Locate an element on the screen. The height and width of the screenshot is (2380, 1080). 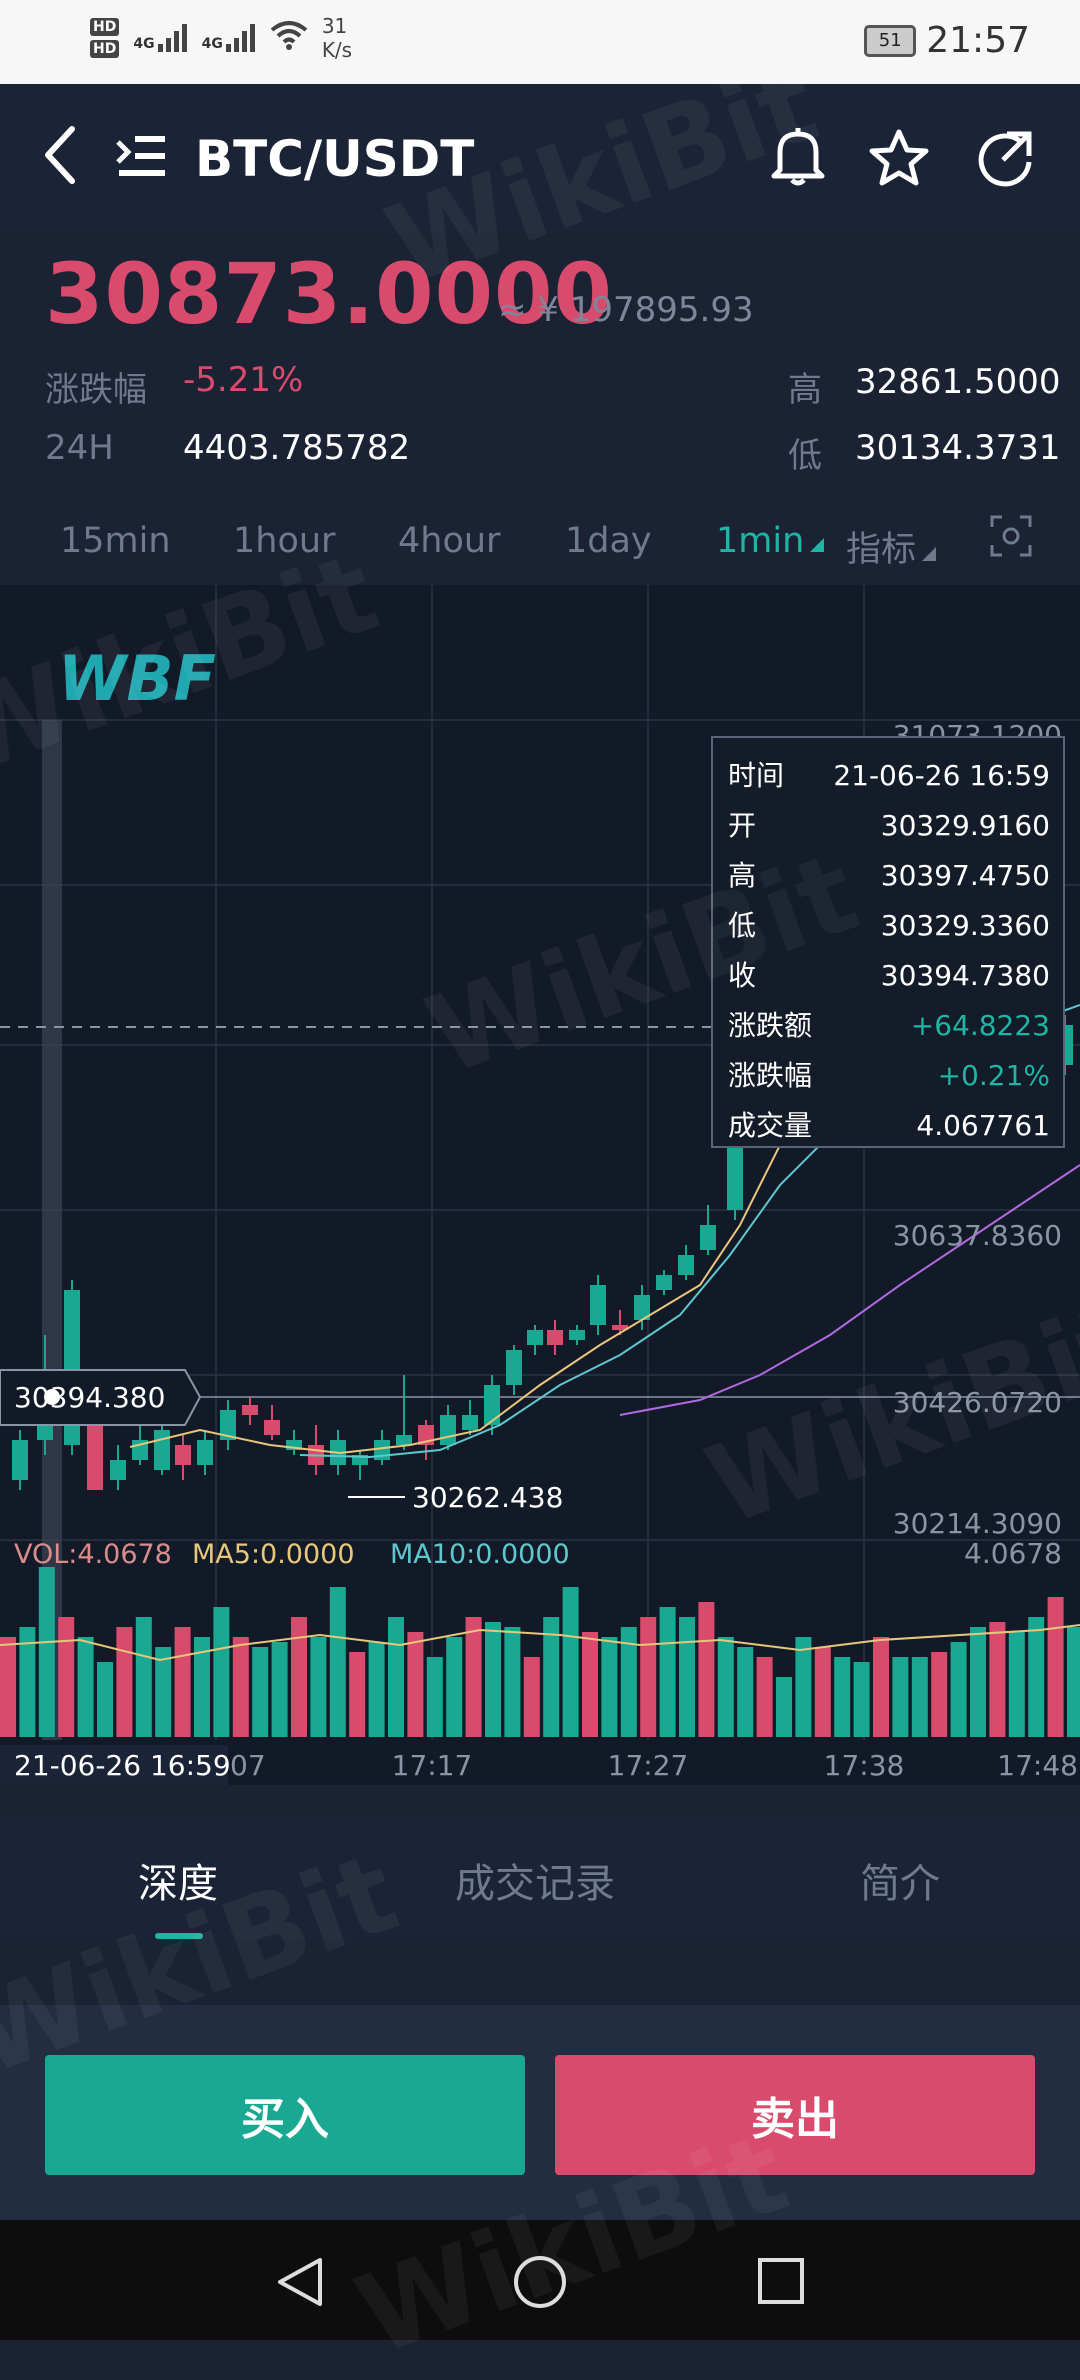
pair-title: BTC/USDT is located at coordinates (335, 159).